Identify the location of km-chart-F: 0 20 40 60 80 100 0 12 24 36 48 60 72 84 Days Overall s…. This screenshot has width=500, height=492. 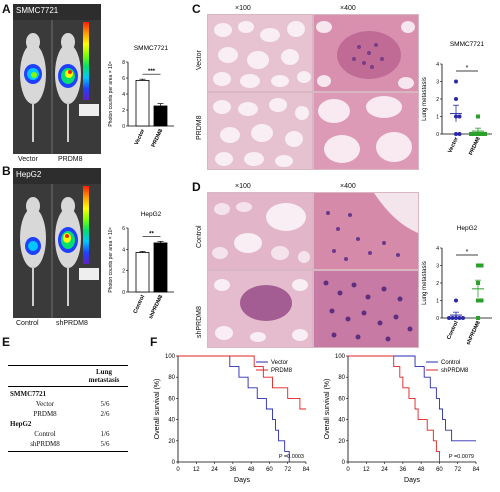
(232, 419).